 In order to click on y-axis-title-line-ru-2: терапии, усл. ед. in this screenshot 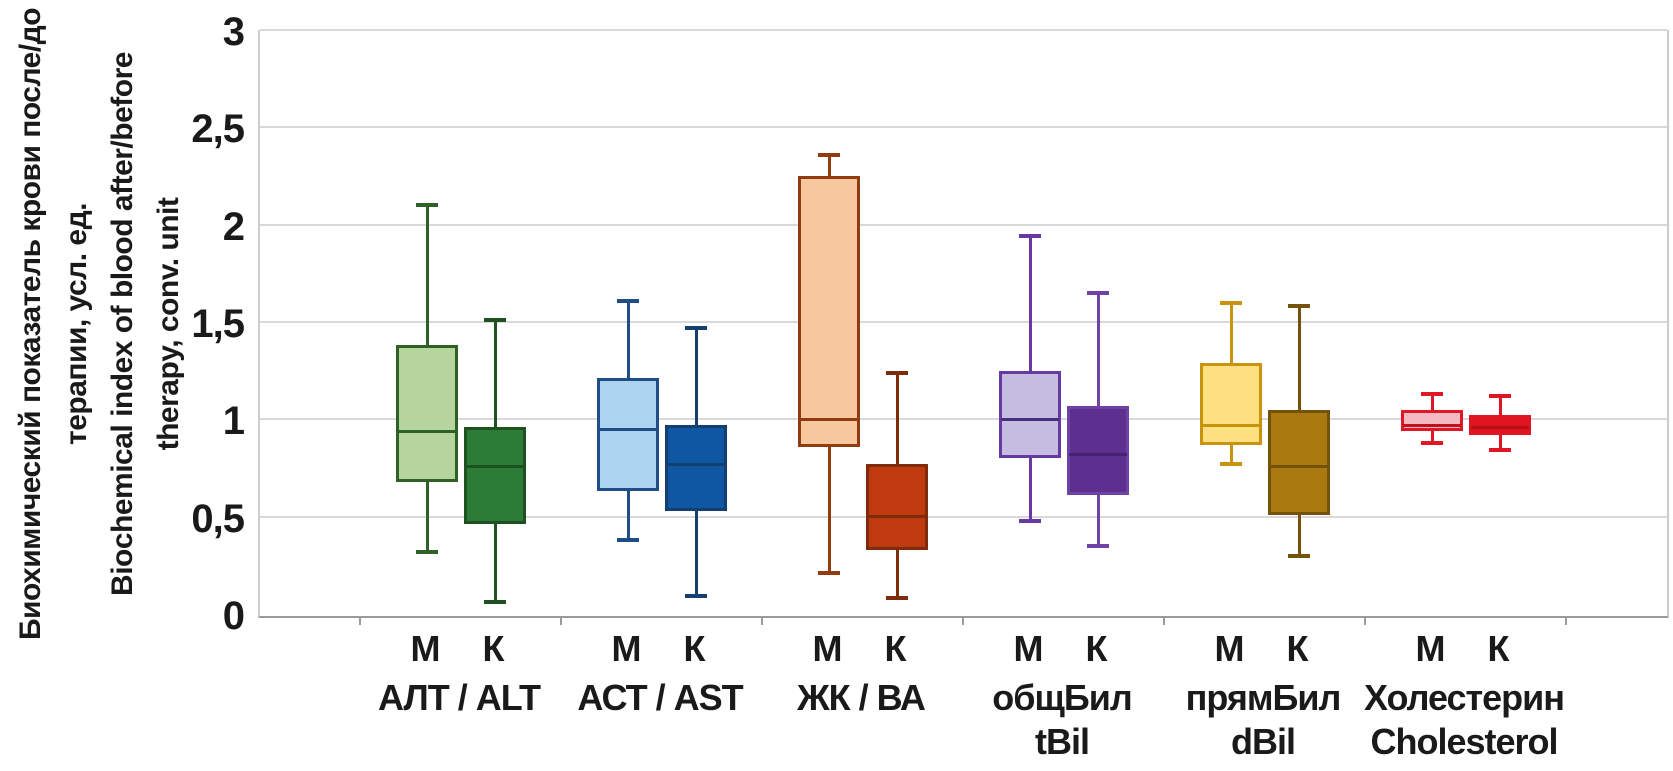, I will do `click(76, 324)`.